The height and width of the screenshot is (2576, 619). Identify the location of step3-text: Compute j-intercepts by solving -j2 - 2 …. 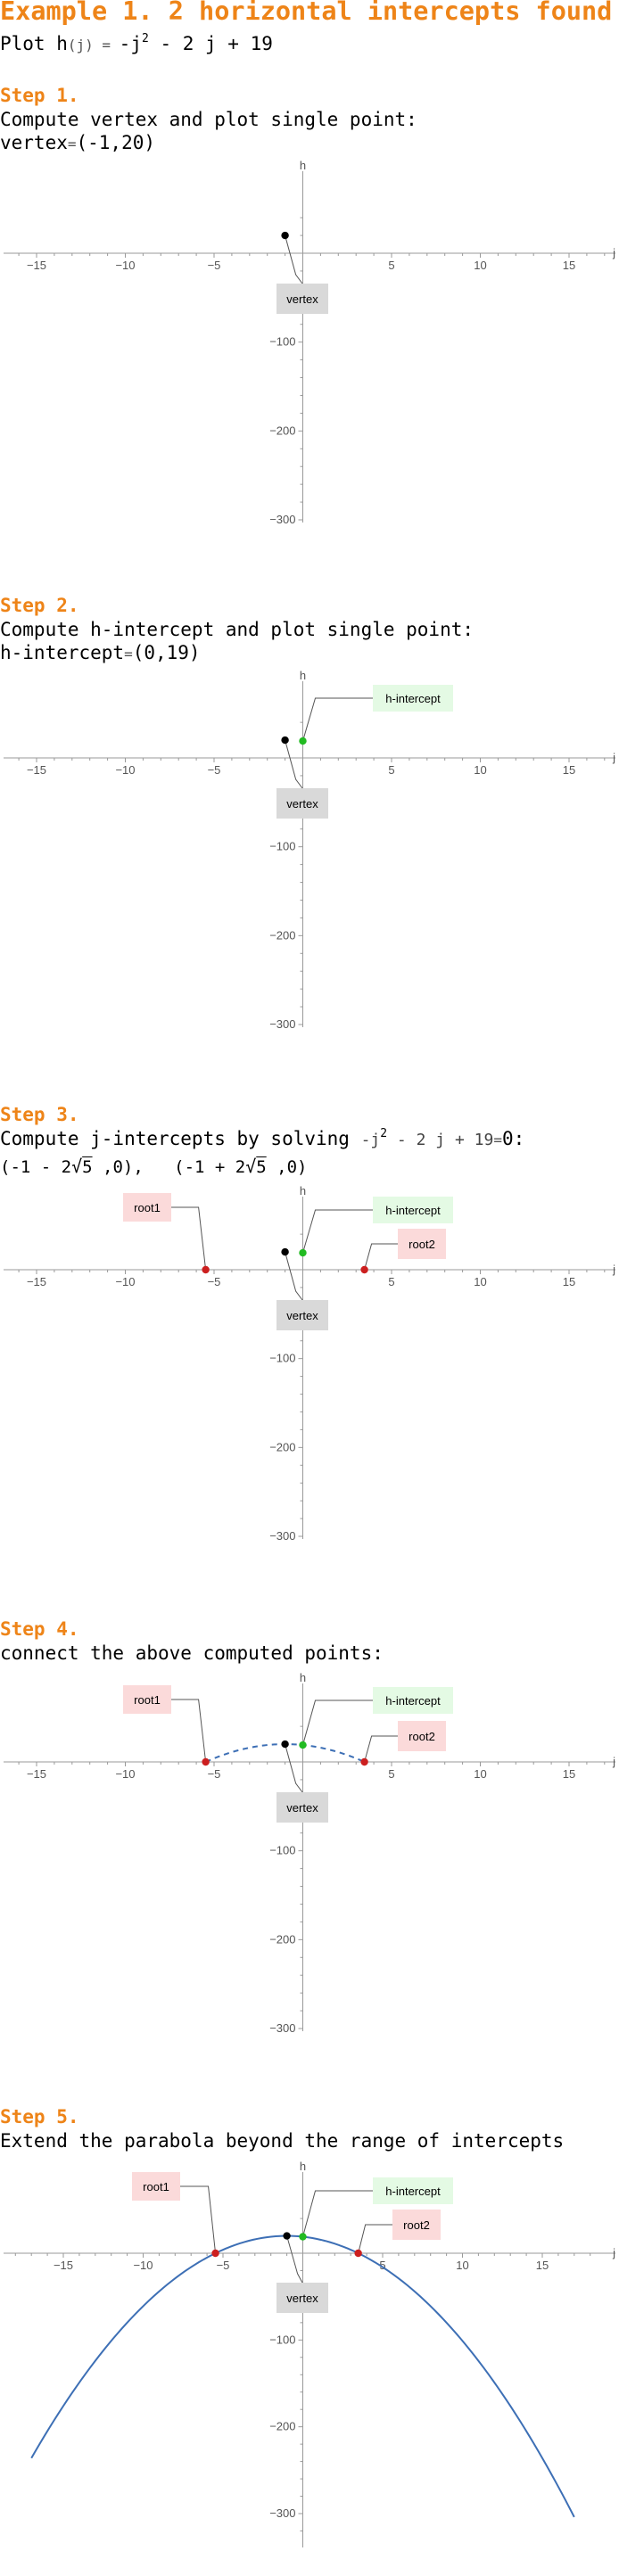
(262, 1139).